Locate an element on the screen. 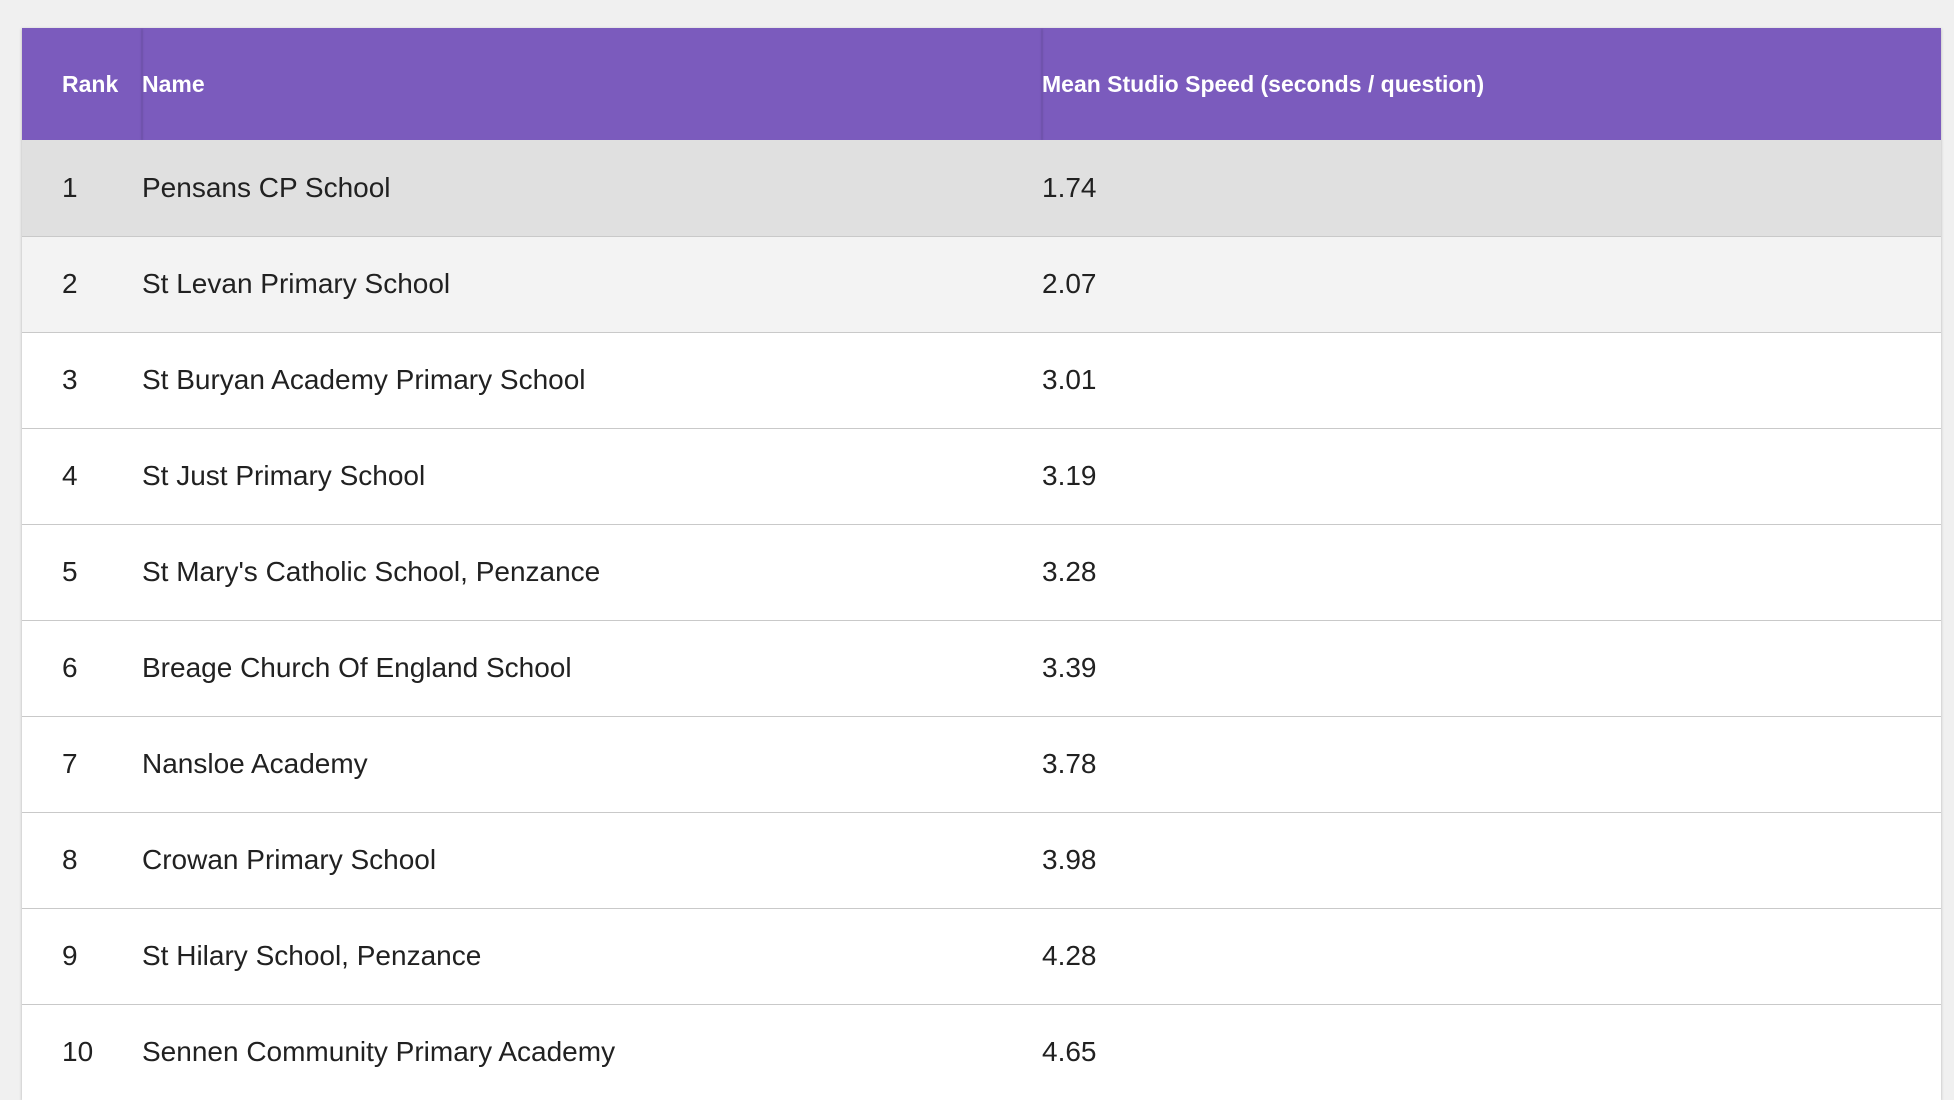 The width and height of the screenshot is (1954, 1100). table-row: 8 Crowan Primary School 3.98 is located at coordinates (981, 860).